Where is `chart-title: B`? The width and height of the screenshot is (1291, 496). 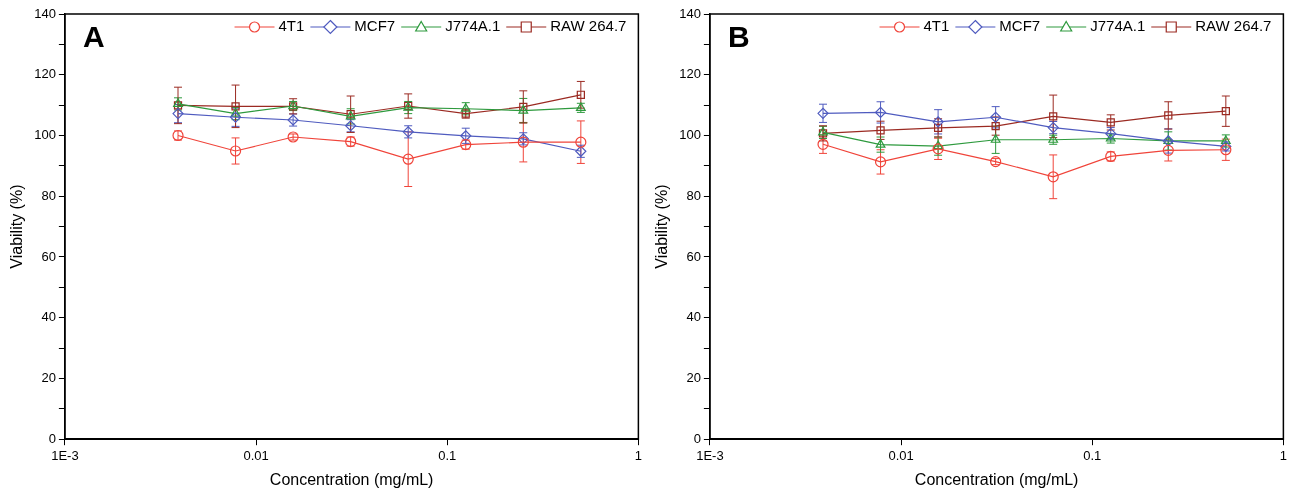 chart-title: B is located at coordinates (738, 37).